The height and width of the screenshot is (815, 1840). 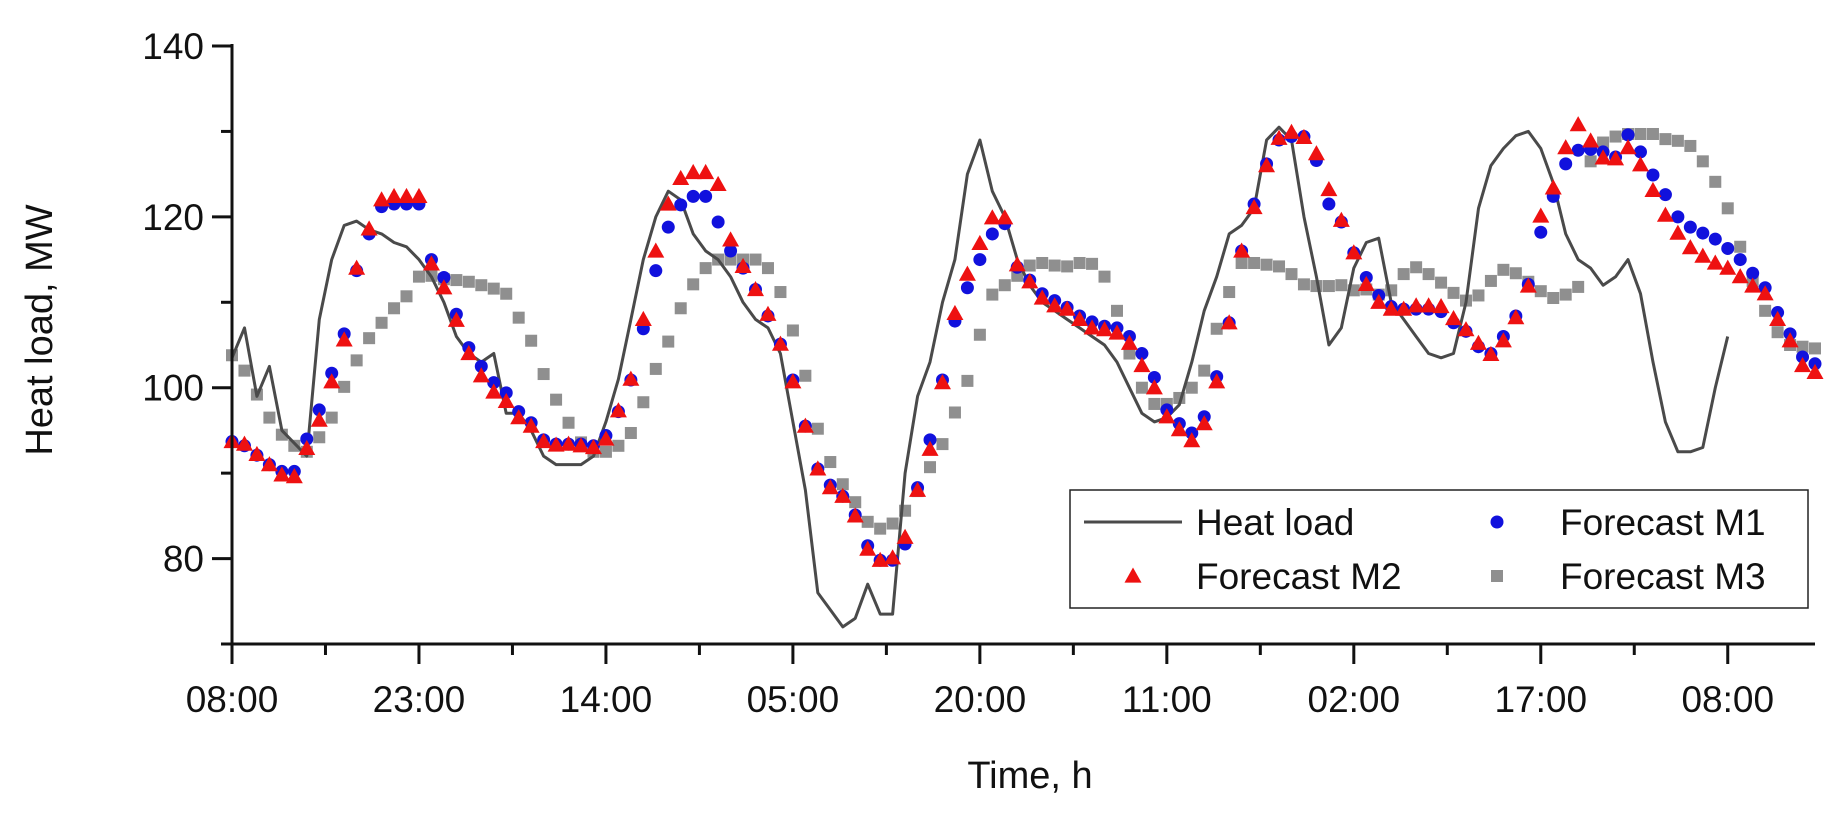 What do you see at coordinates (40, 329) in the screenshot?
I see `y-axis-title: Heat load, MW` at bounding box center [40, 329].